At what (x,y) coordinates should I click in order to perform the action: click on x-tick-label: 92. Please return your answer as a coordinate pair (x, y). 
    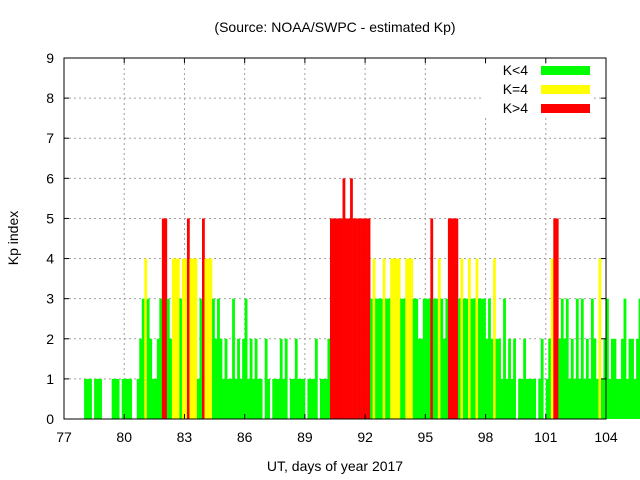
    Looking at the image, I should click on (365, 437).